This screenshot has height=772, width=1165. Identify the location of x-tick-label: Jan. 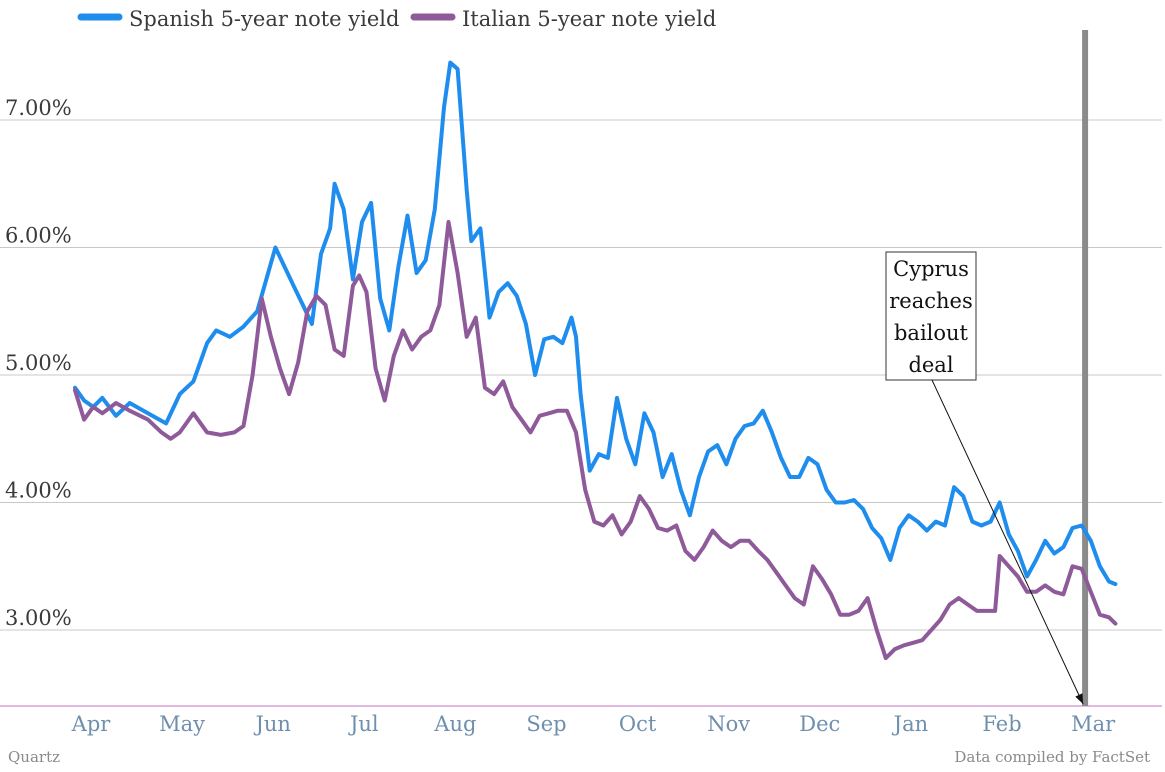
(910, 724).